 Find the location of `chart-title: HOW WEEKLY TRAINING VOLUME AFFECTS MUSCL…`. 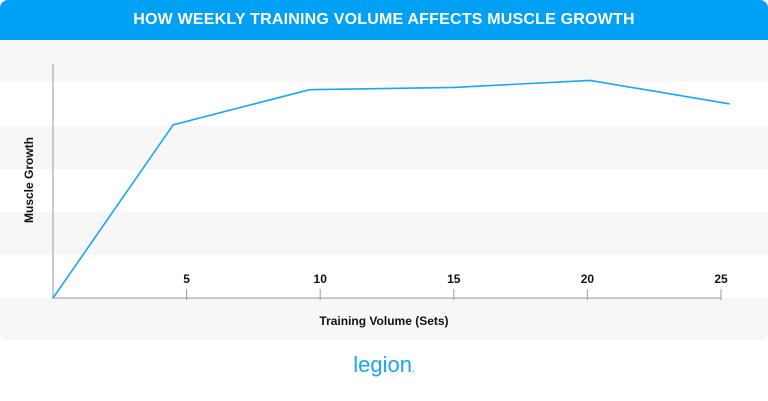

chart-title: HOW WEEKLY TRAINING VOLUME AFFECTS MUSCL… is located at coordinates (384, 20).